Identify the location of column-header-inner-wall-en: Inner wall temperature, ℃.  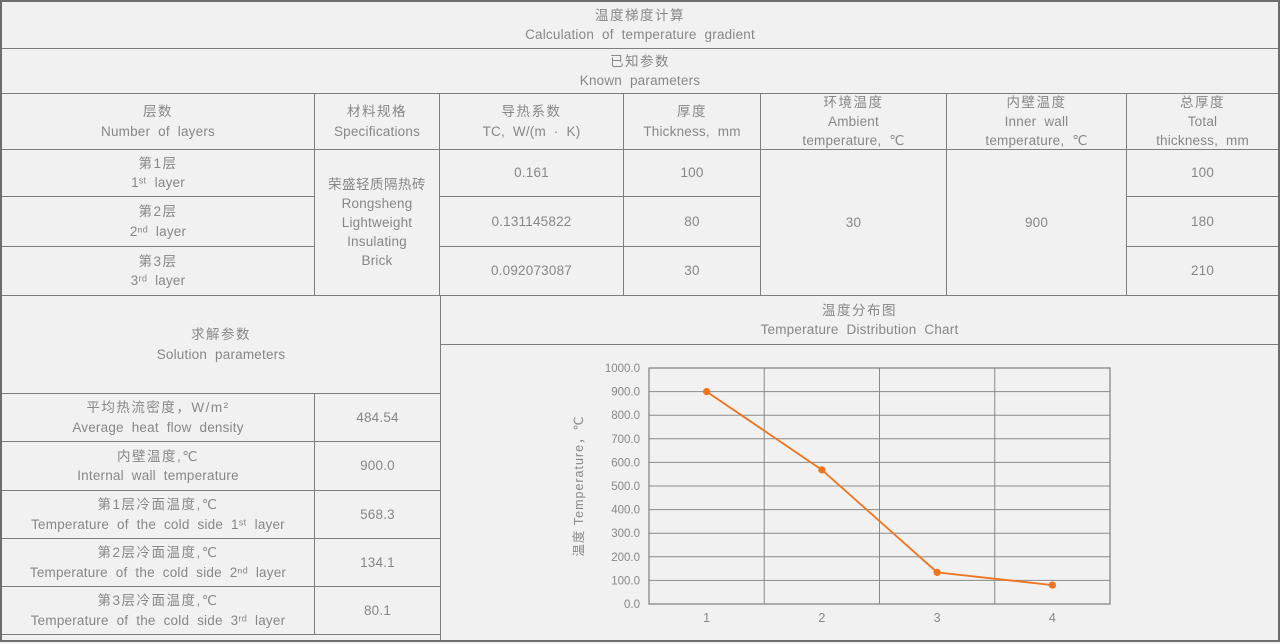
(1036, 131).